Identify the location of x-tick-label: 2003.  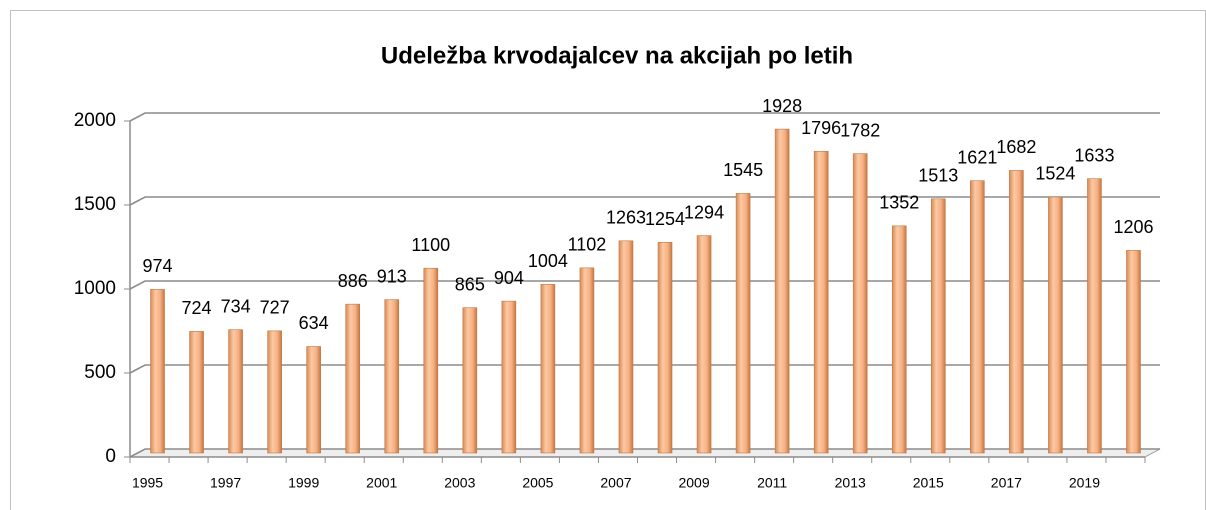
(459, 483).